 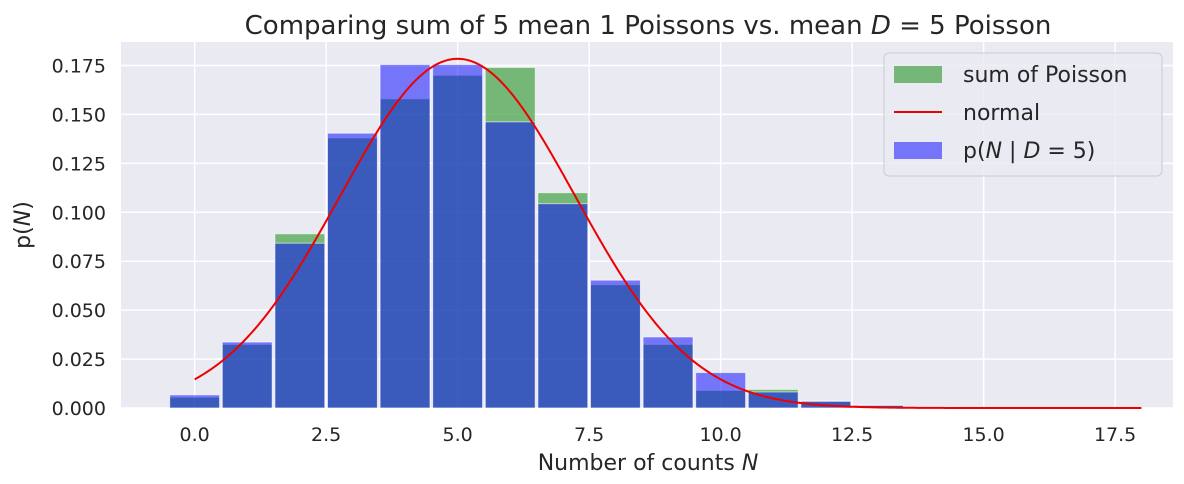 I want to click on legend-label-poisson-d5: p(N | D = 5), so click(x=1029, y=151).